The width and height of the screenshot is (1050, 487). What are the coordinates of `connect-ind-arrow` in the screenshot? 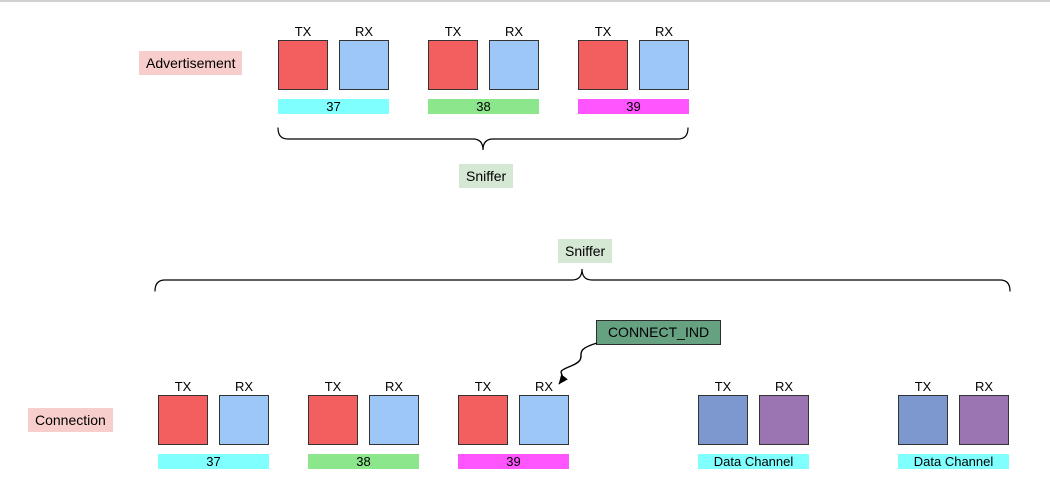 It's located at (578, 363).